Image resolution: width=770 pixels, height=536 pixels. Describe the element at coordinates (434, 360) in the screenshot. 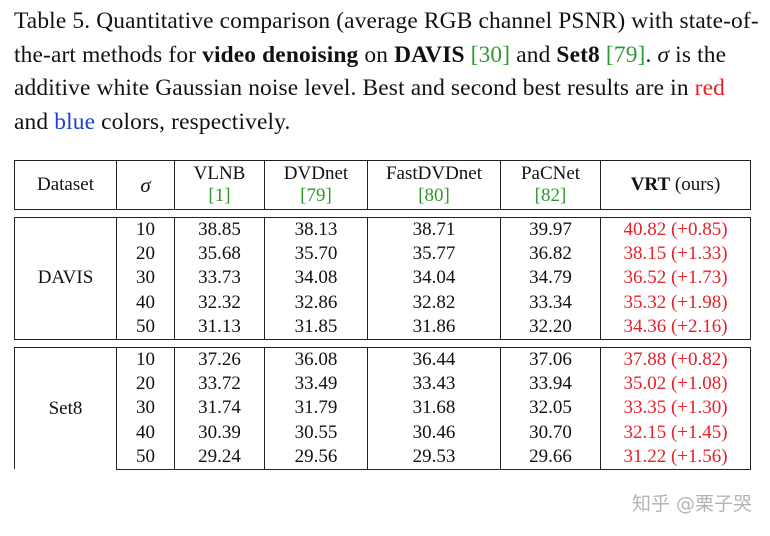

I see `psnr-cell: 36.44` at that location.